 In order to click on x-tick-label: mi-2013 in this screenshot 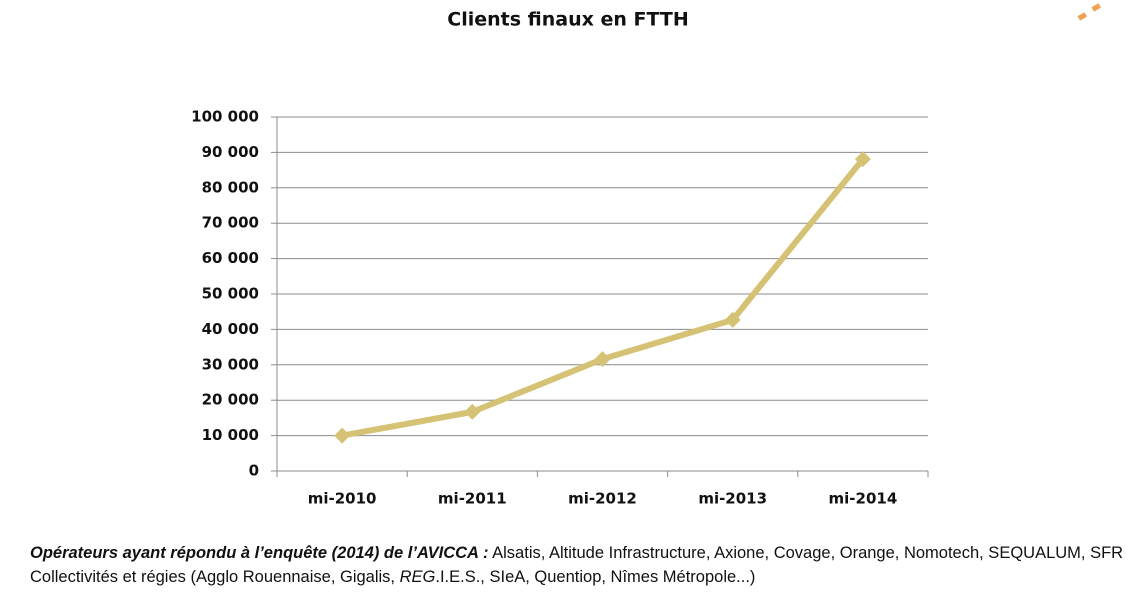, I will do `click(732, 499)`.